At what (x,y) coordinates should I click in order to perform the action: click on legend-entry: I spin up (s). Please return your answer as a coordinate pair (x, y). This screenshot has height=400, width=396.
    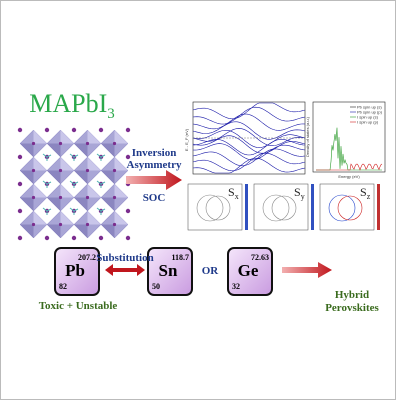
    Looking at the image, I should click on (368, 117).